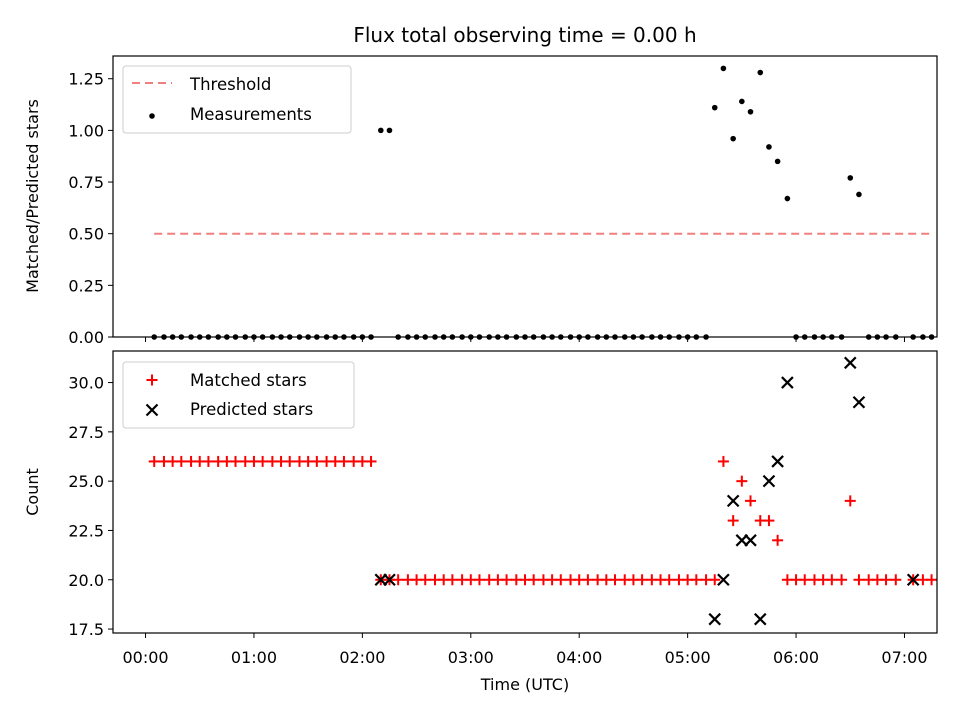 Image resolution: width=960 pixels, height=720 pixels. Describe the element at coordinates (86, 234) in the screenshot. I see `y-tick-label: 0.50` at that location.